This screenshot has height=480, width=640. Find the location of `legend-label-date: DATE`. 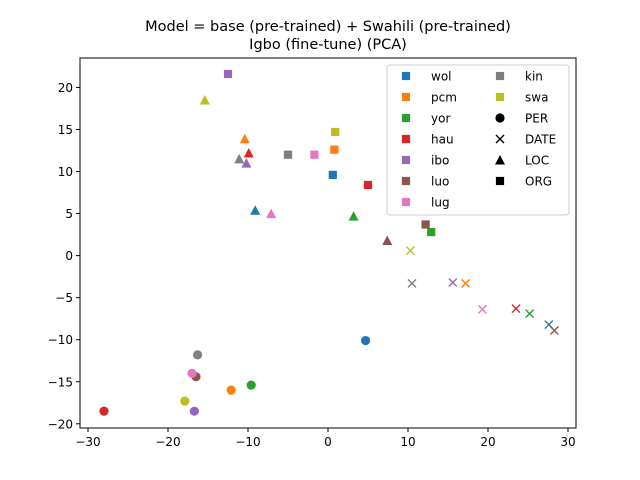

legend-label-date: DATE is located at coordinates (540, 140).